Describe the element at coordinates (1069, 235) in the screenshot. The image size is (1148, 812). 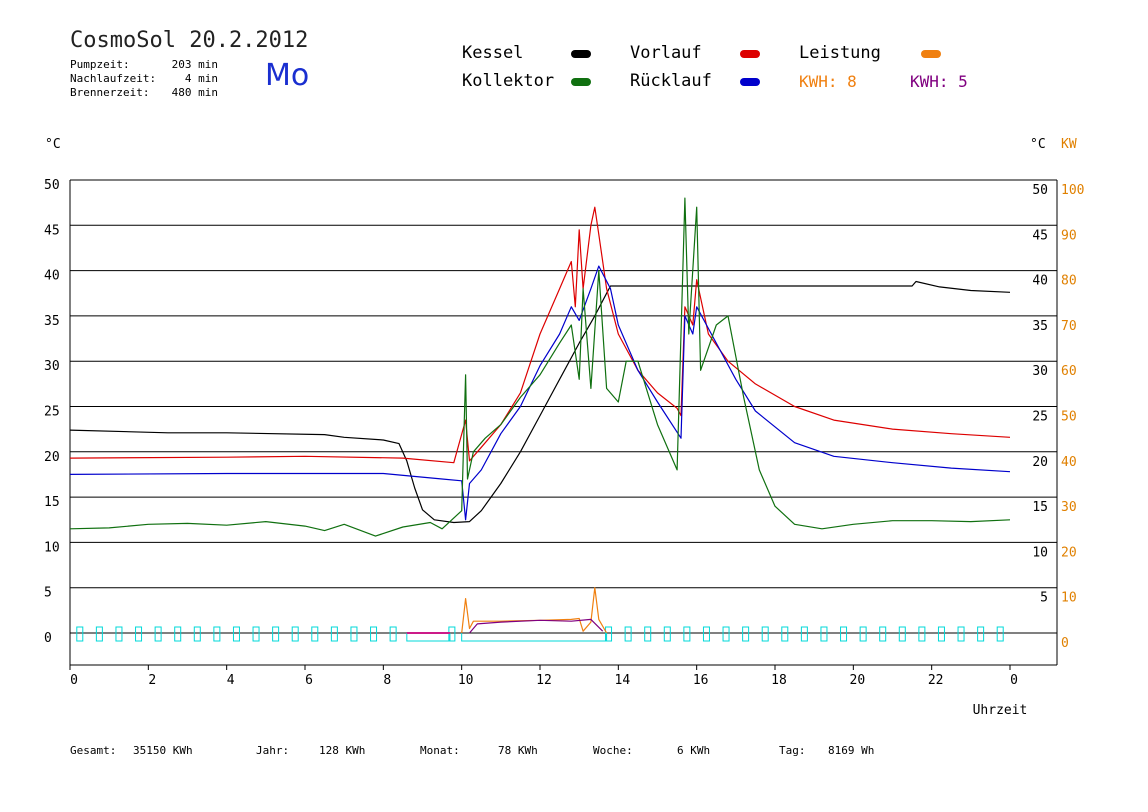
I see `kw-tick-90: 90` at that location.